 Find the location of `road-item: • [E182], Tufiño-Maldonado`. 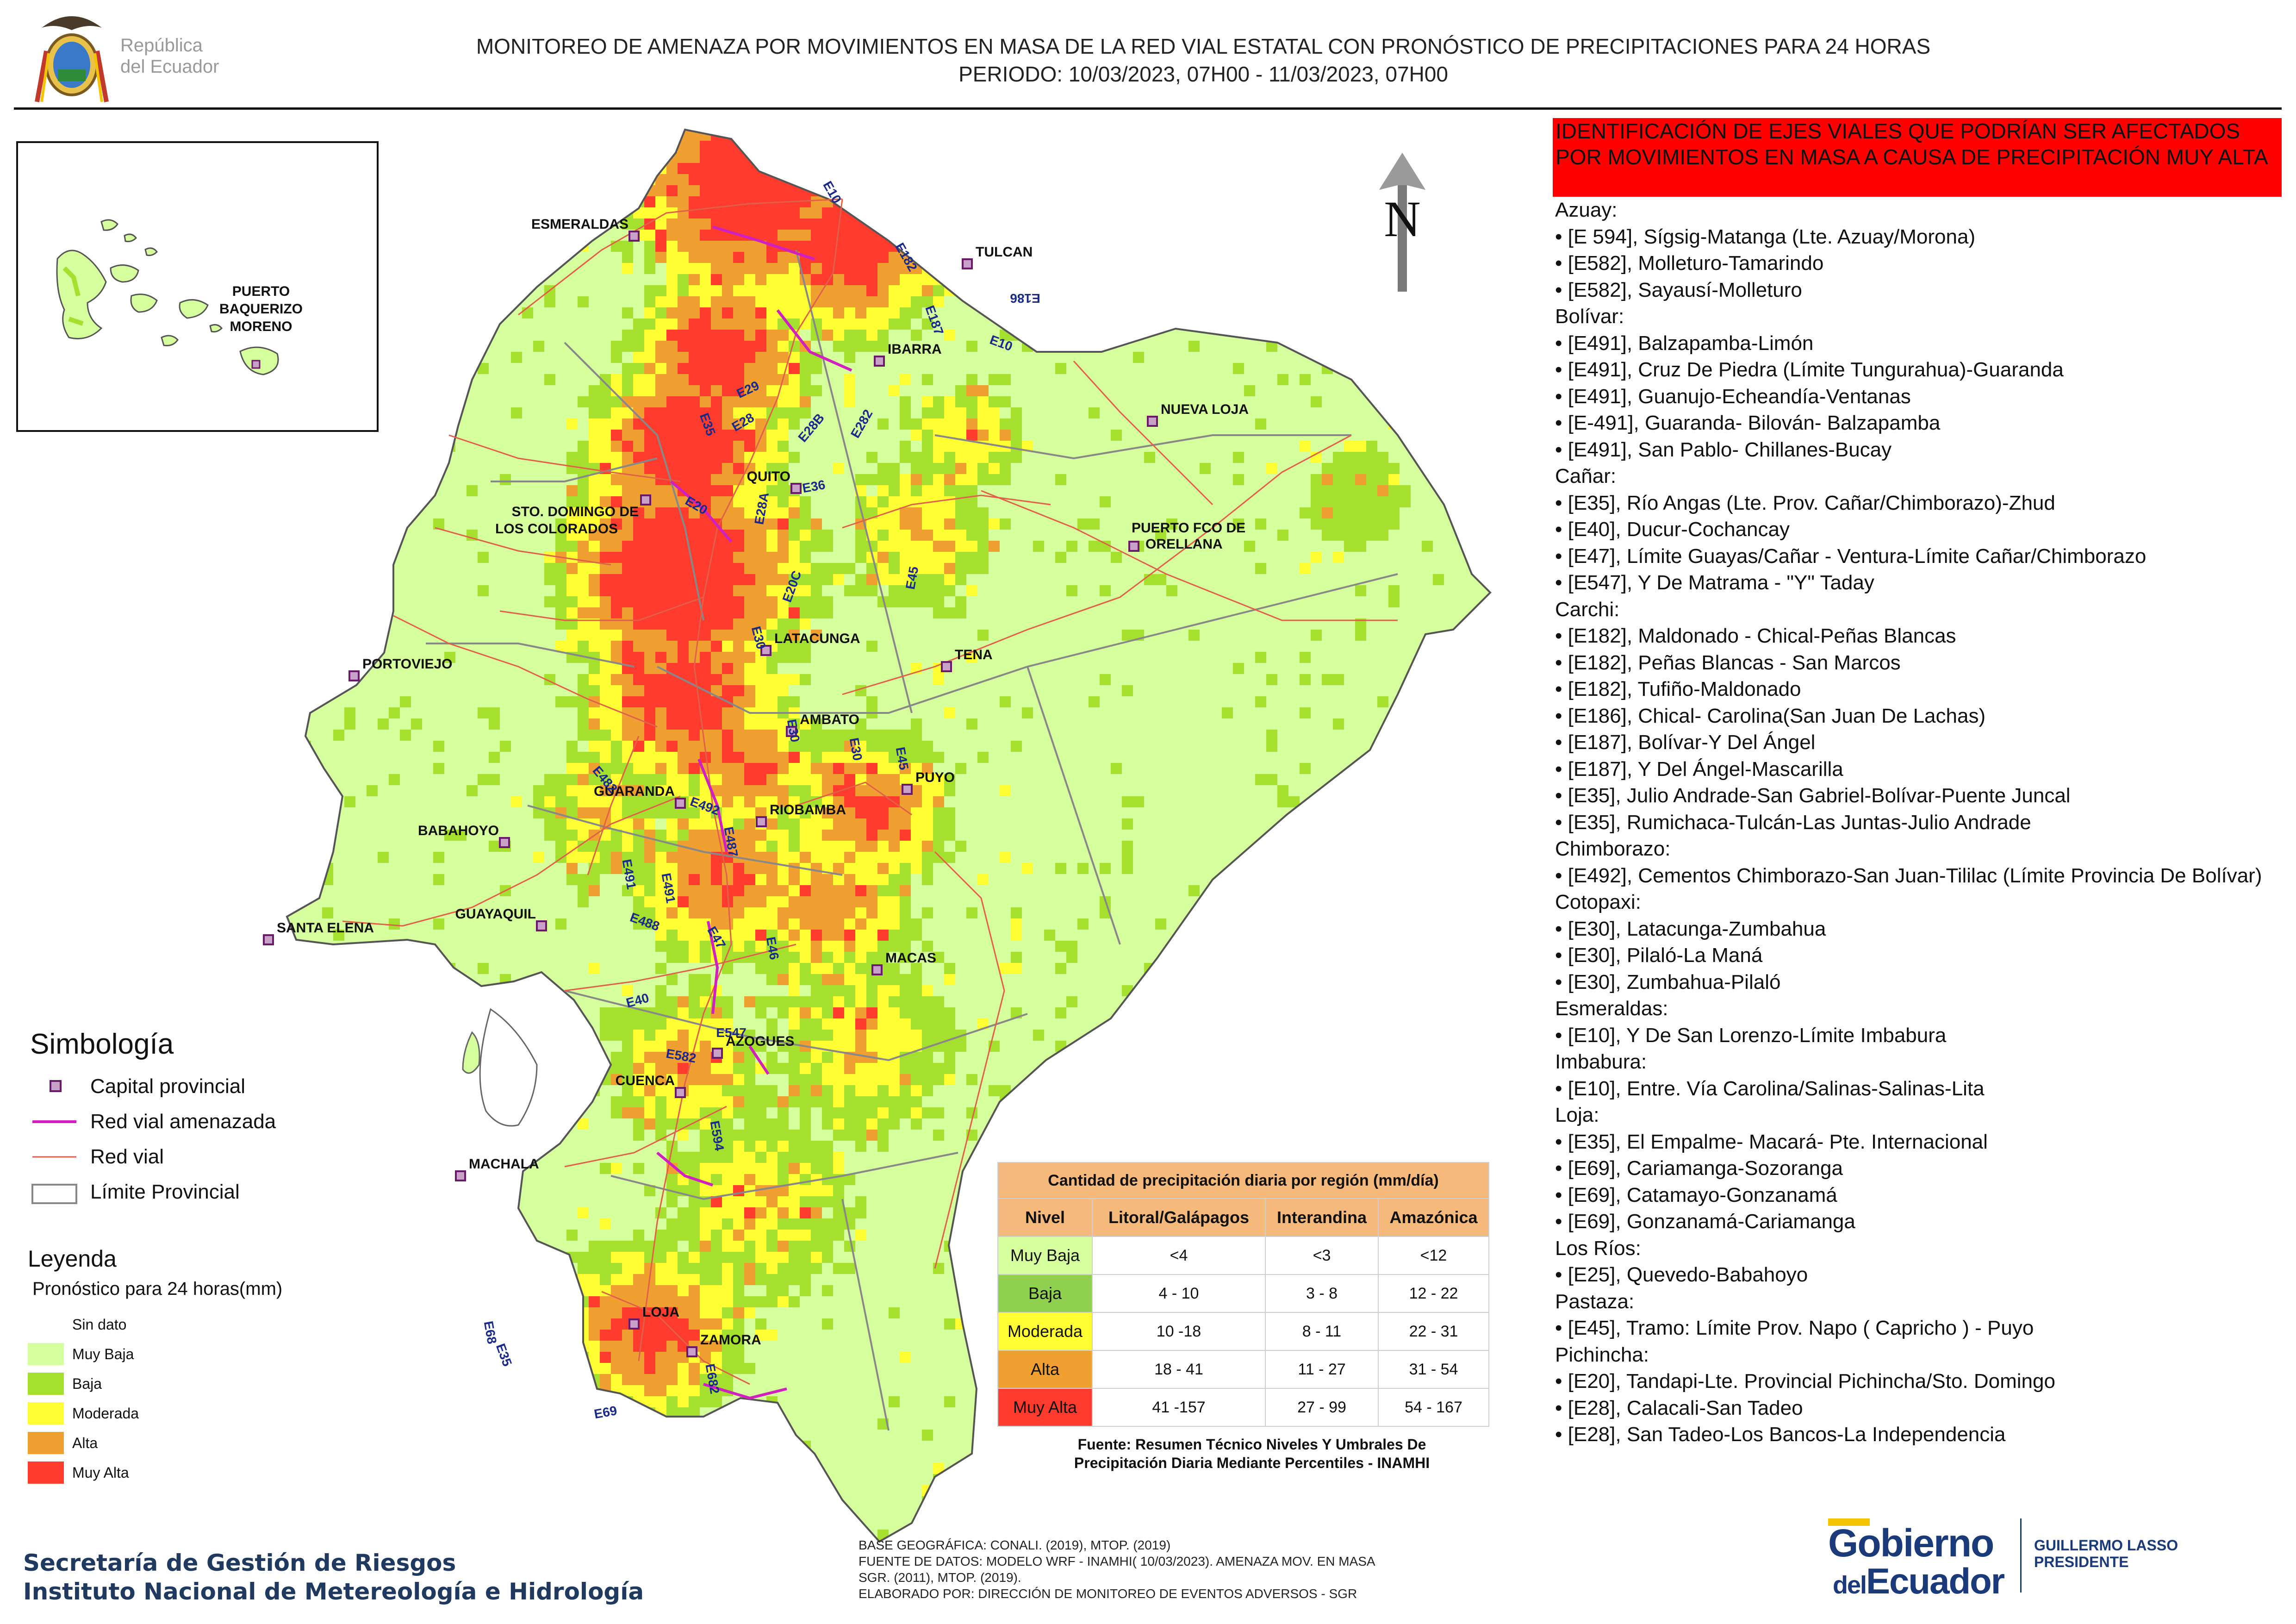

road-item: • [E182], Tufiño-Maldonado is located at coordinates (1678, 689).